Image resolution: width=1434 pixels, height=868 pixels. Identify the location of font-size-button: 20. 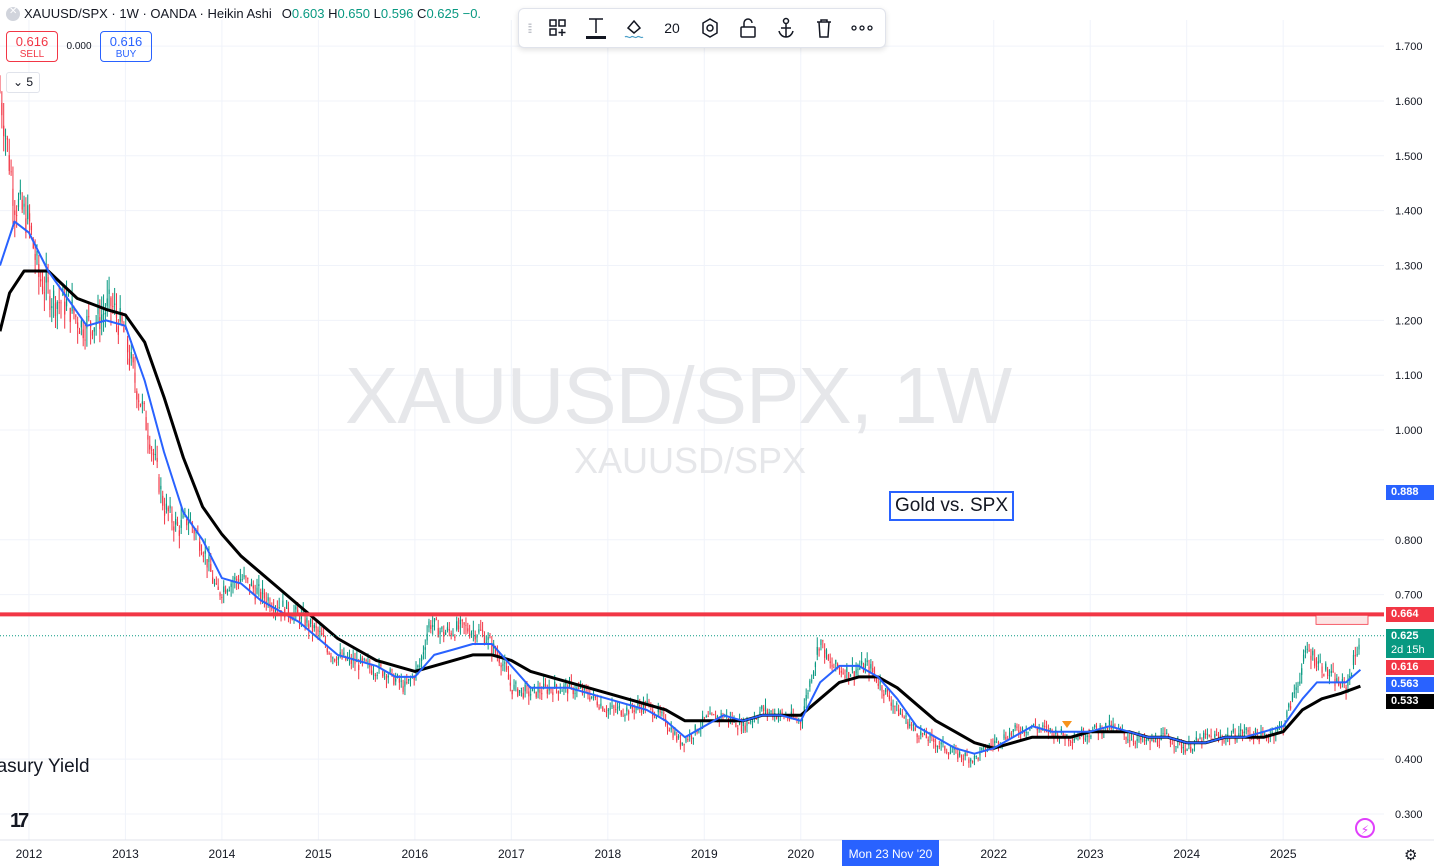
(672, 28).